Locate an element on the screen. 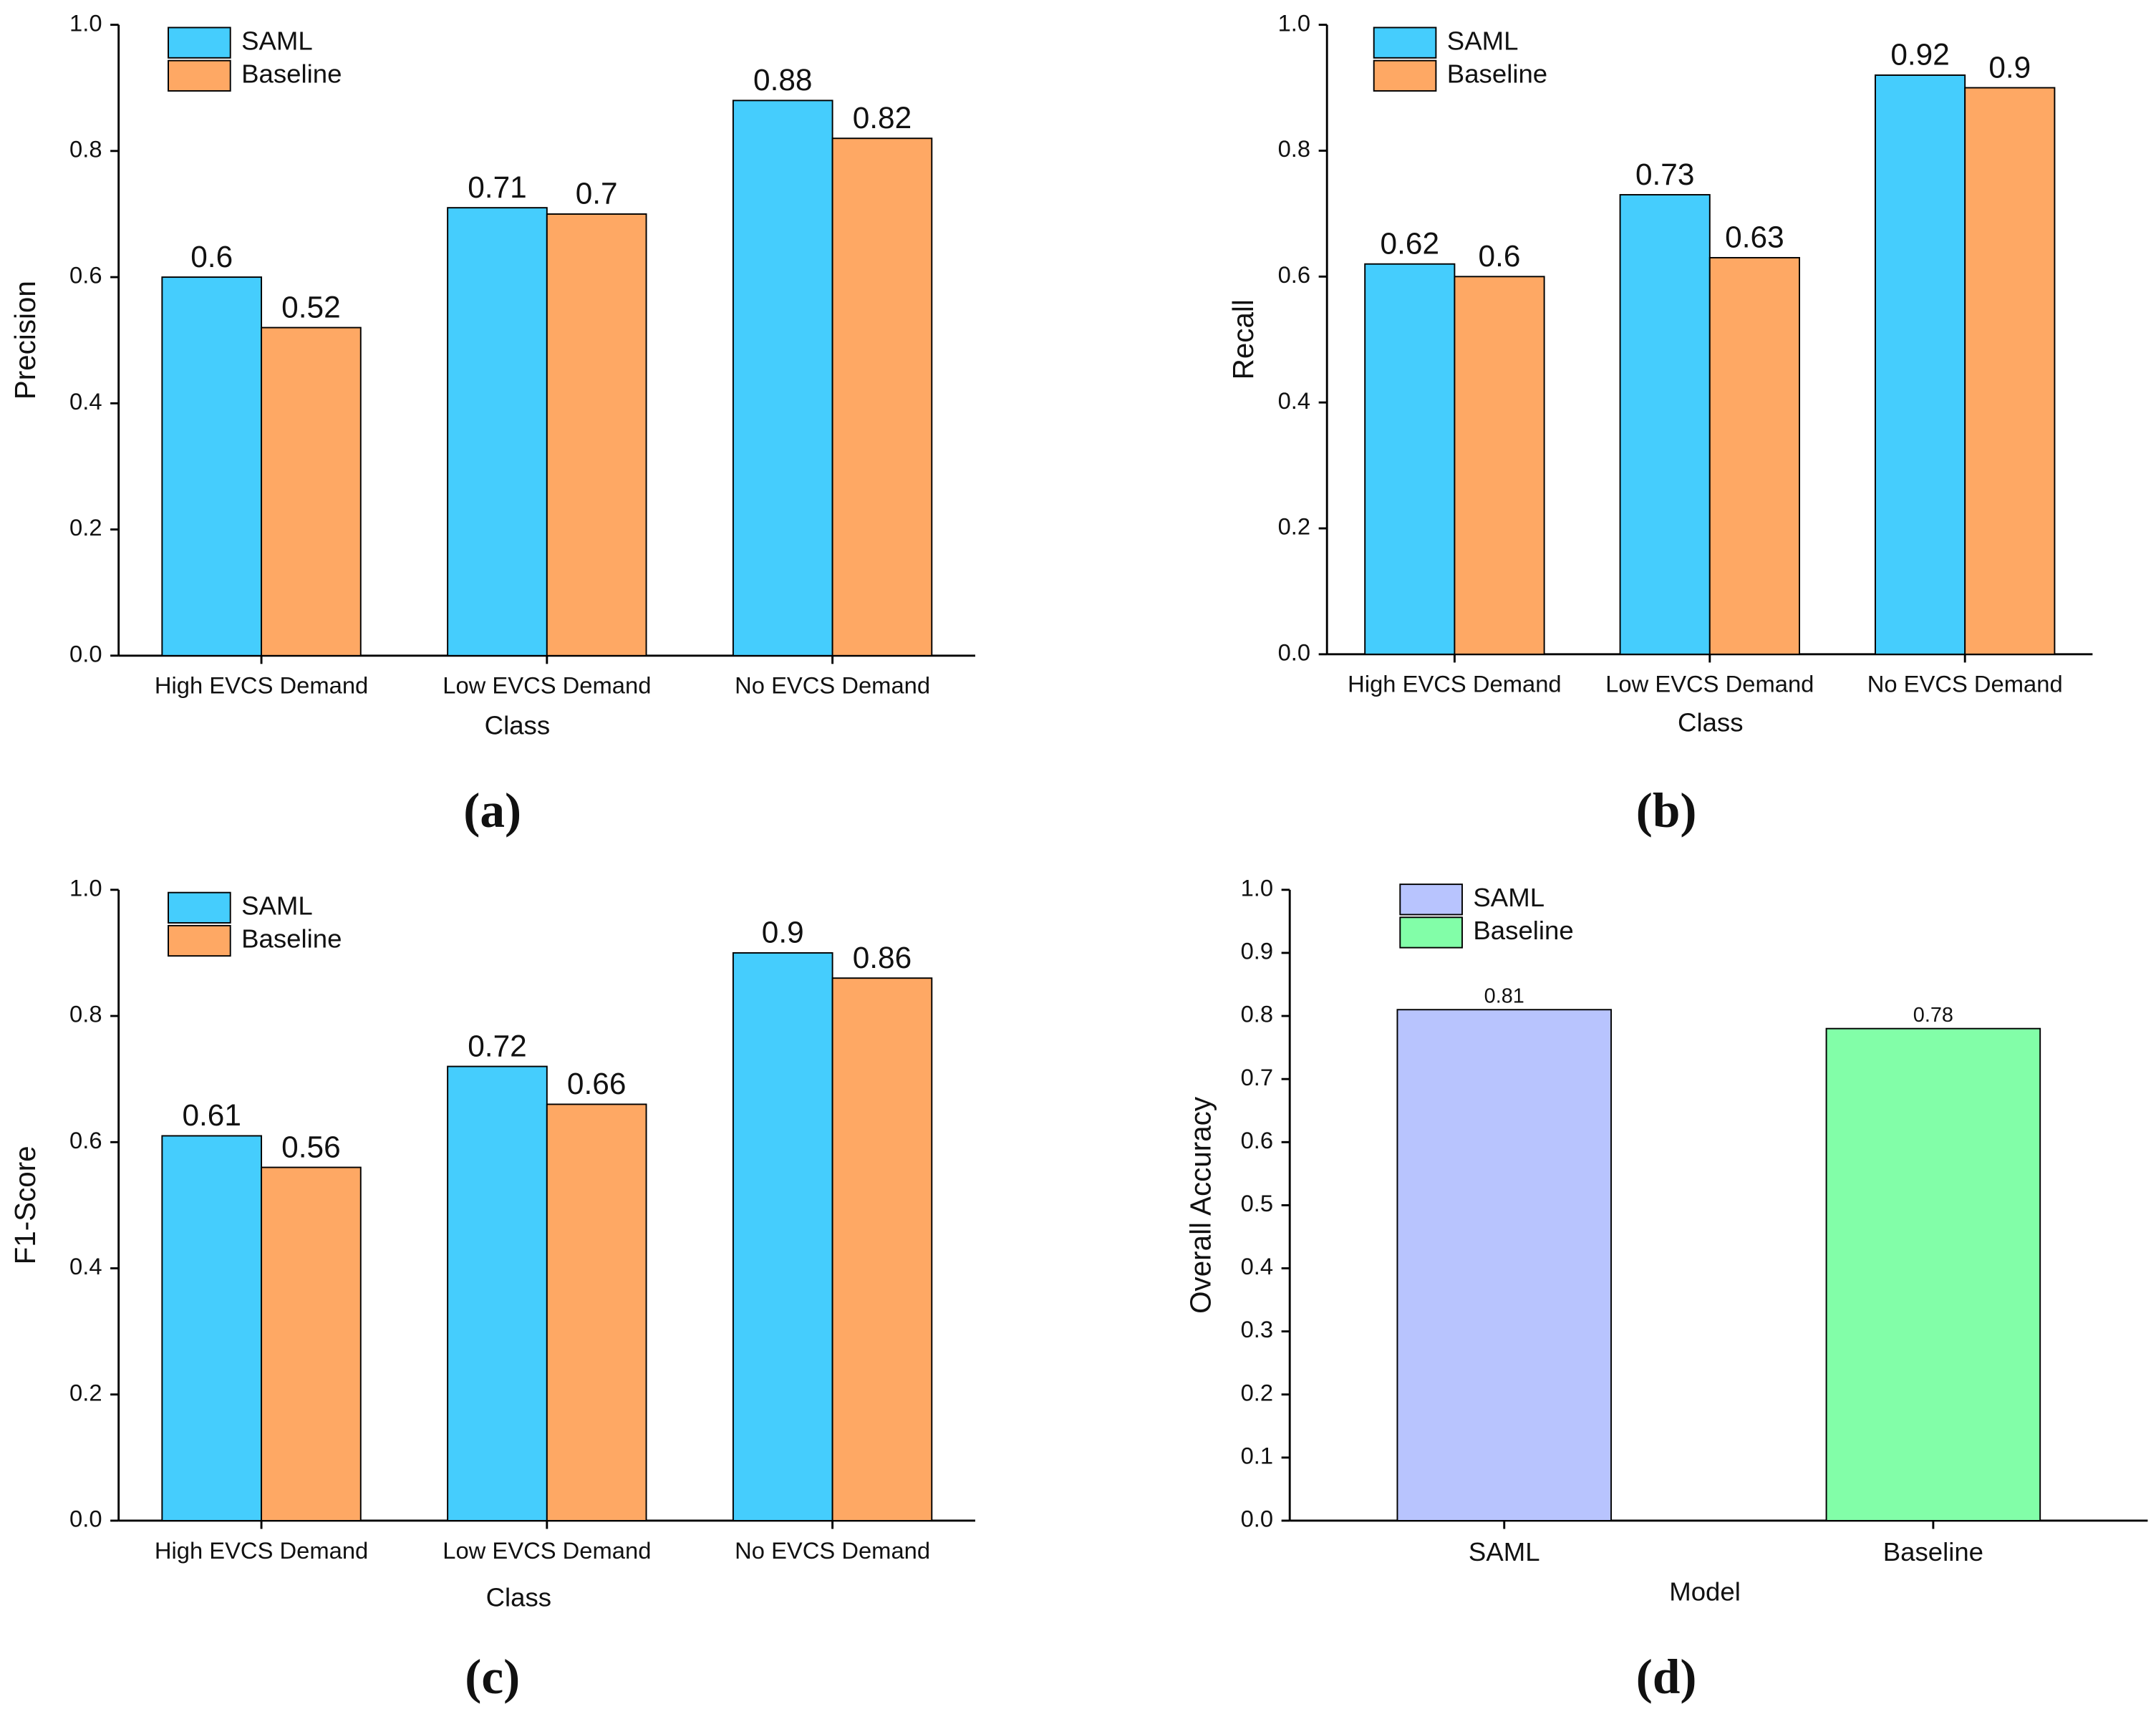 Image resolution: width=2156 pixels, height=1719 pixels. value-label: 0.71 is located at coordinates (497, 187).